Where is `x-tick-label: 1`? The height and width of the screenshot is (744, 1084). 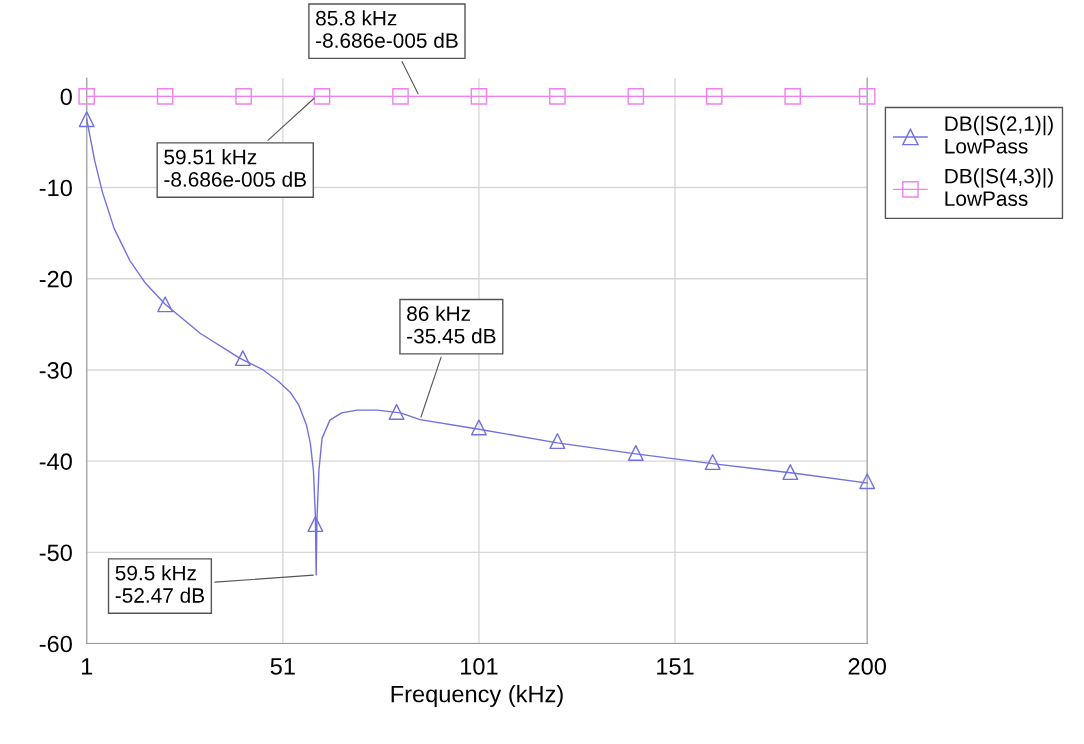 x-tick-label: 1 is located at coordinates (87, 666).